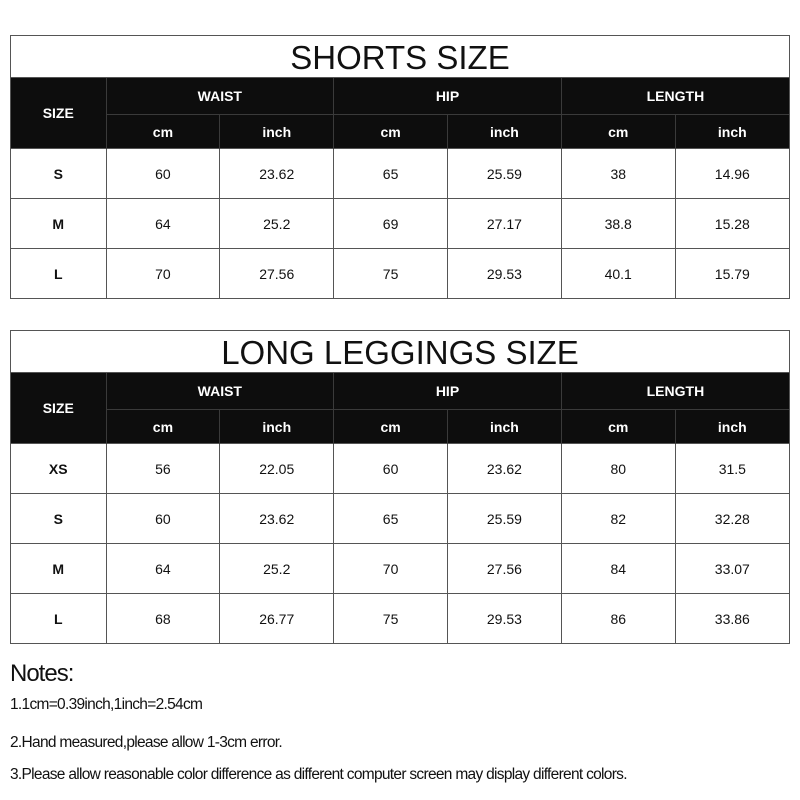 This screenshot has height=800, width=800. I want to click on value-cell: 56, so click(162, 468).